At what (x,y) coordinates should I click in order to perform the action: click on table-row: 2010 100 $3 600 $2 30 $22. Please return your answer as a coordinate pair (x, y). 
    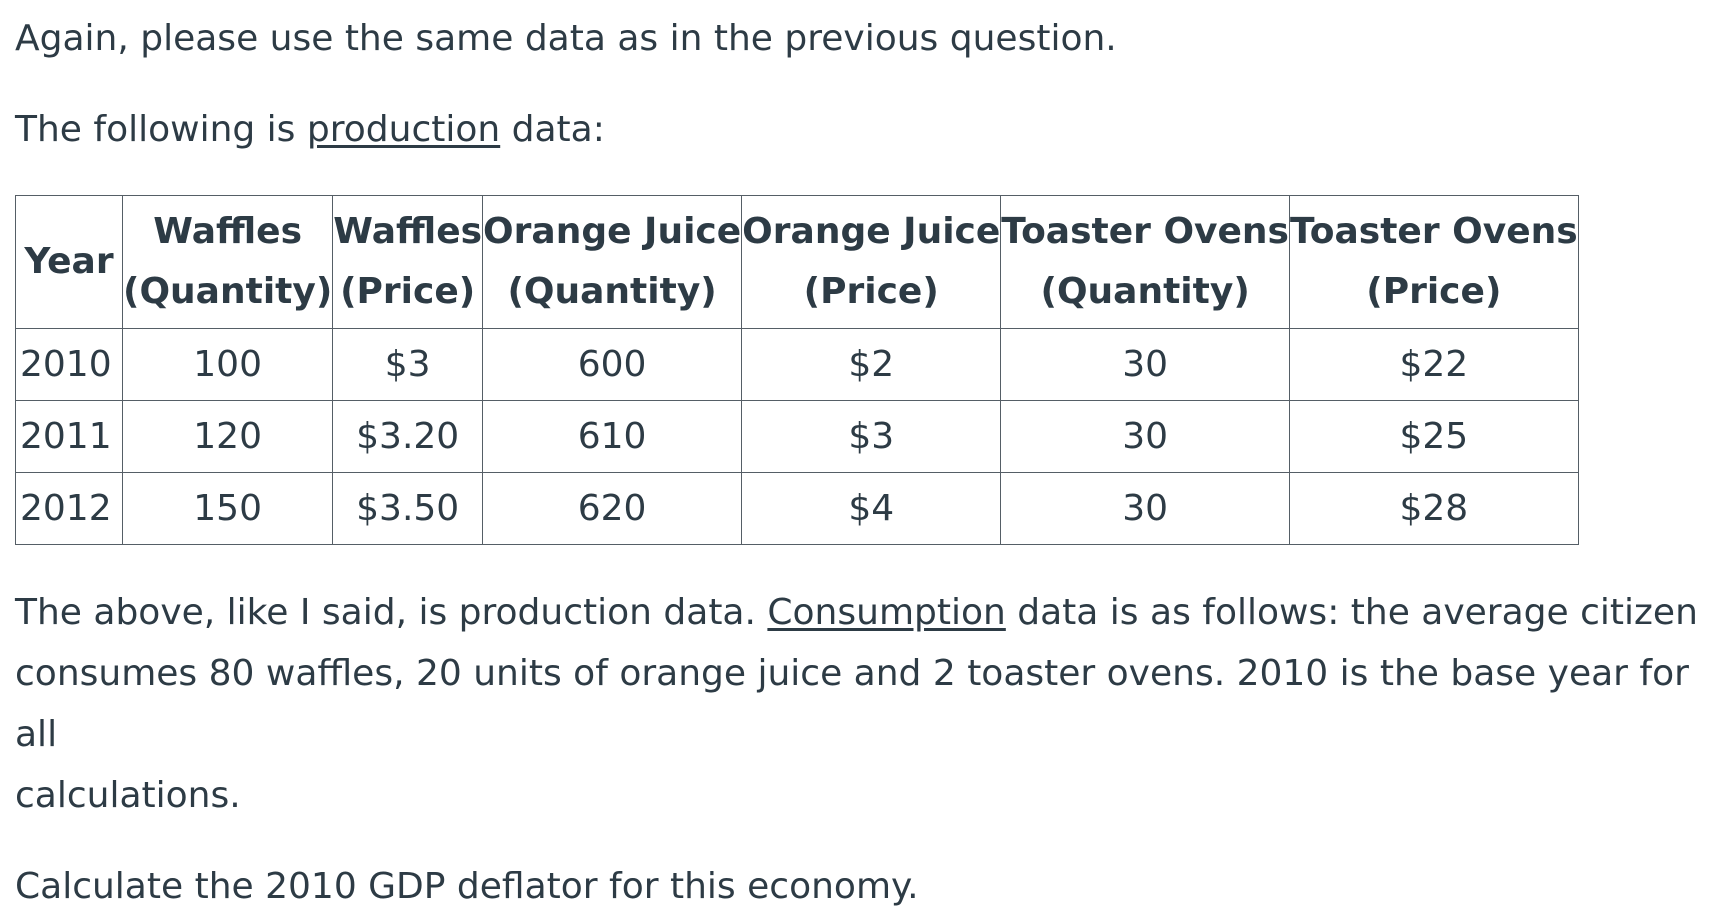
    Looking at the image, I should click on (797, 364).